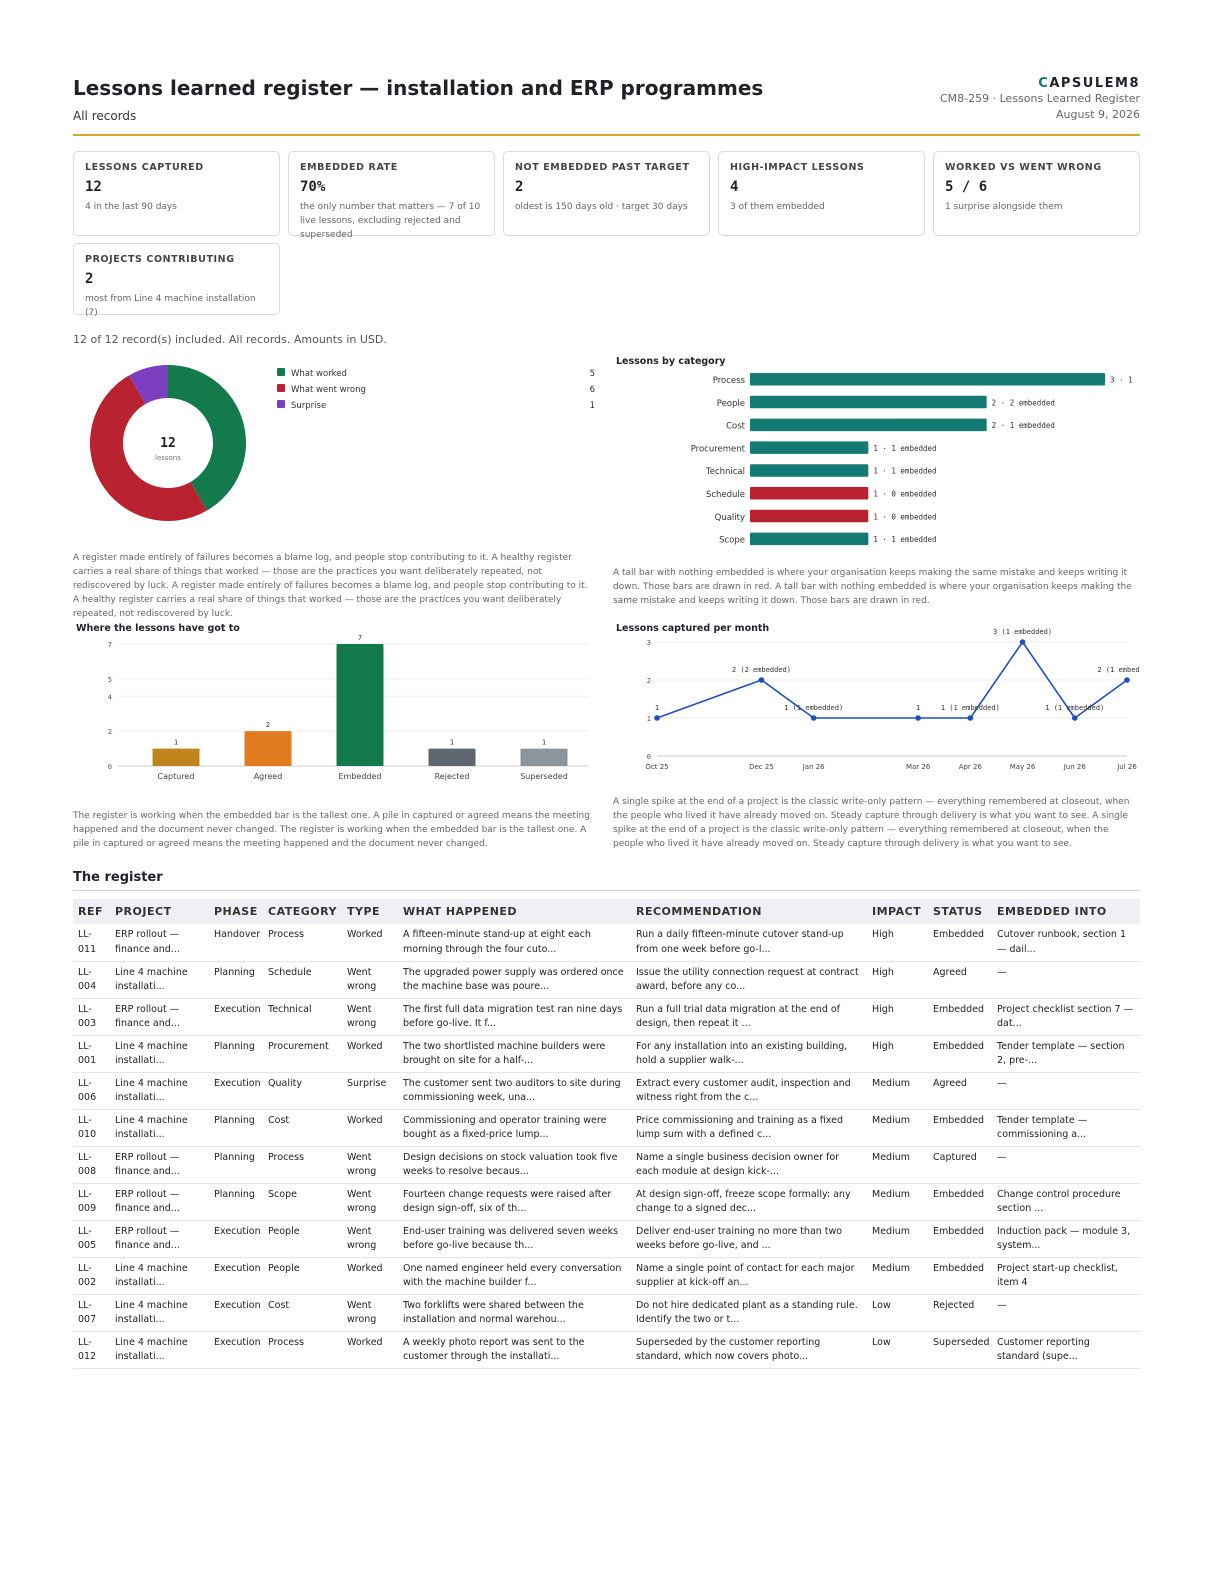 The image size is (1224, 1584). What do you see at coordinates (892, 680) in the screenshot?
I see `series-line` at bounding box center [892, 680].